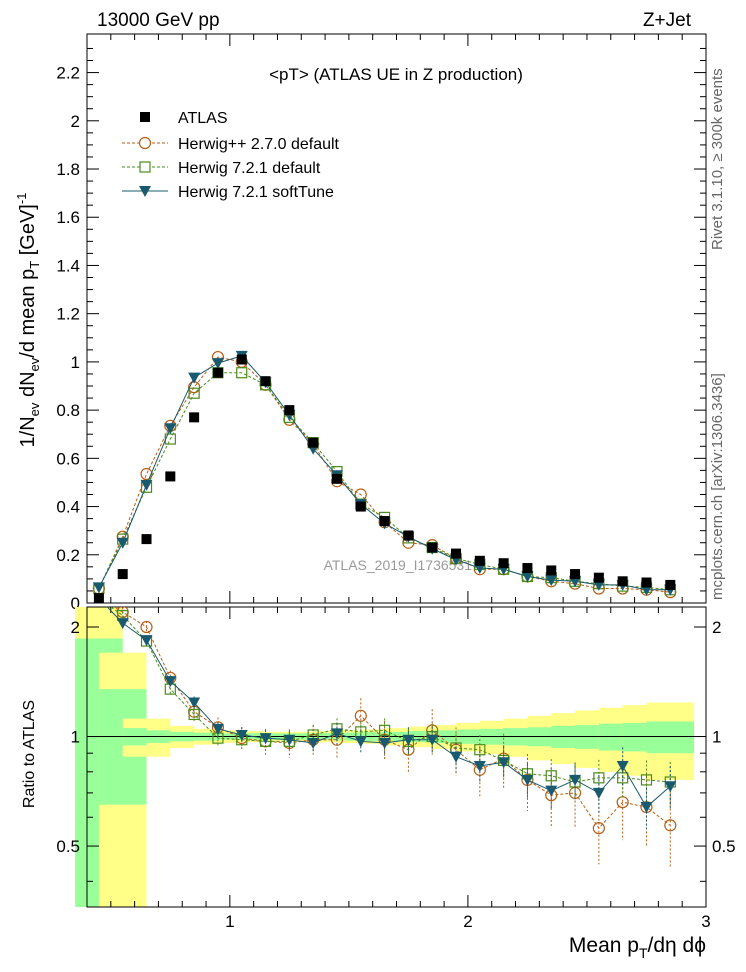 This screenshot has width=746, height=972. Describe the element at coordinates (68, 846) in the screenshot. I see `ratio-y-tick-label: 0.5` at that location.